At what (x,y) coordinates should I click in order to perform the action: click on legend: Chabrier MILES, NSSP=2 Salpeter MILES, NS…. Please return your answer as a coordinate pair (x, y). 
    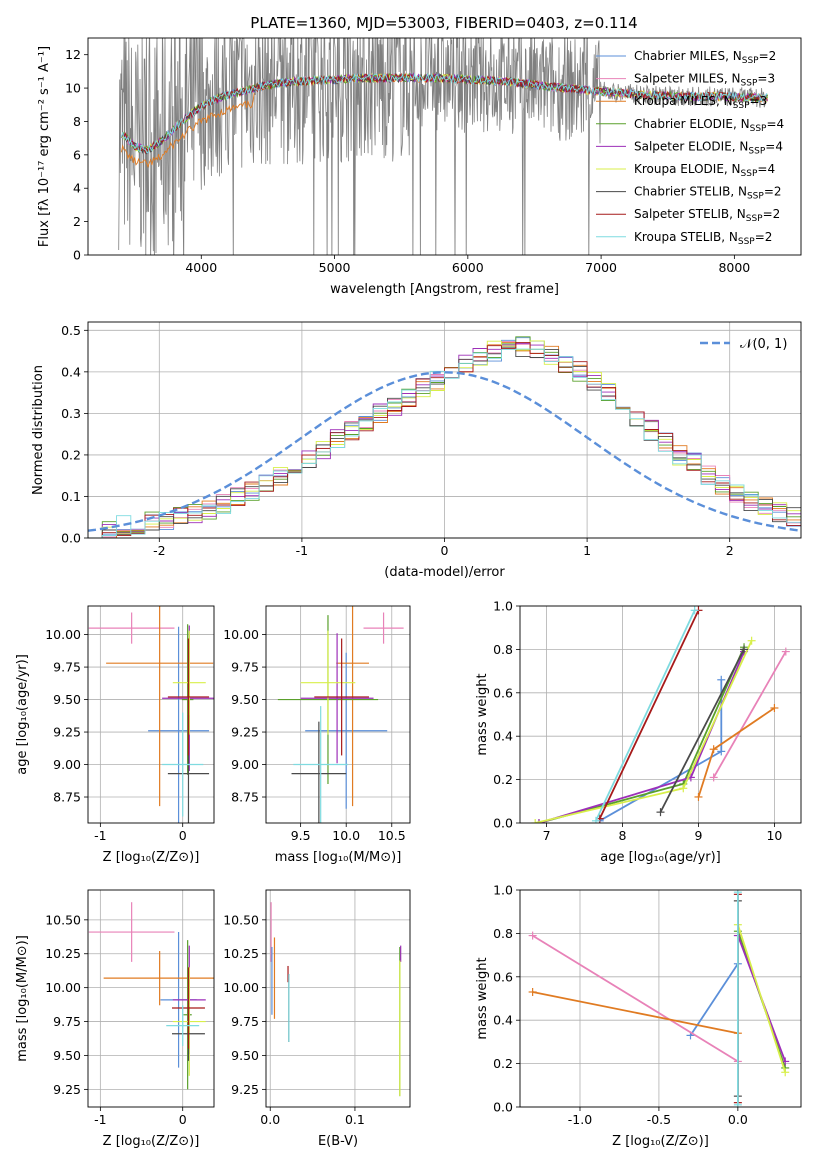
    Looking at the image, I should click on (690, 148).